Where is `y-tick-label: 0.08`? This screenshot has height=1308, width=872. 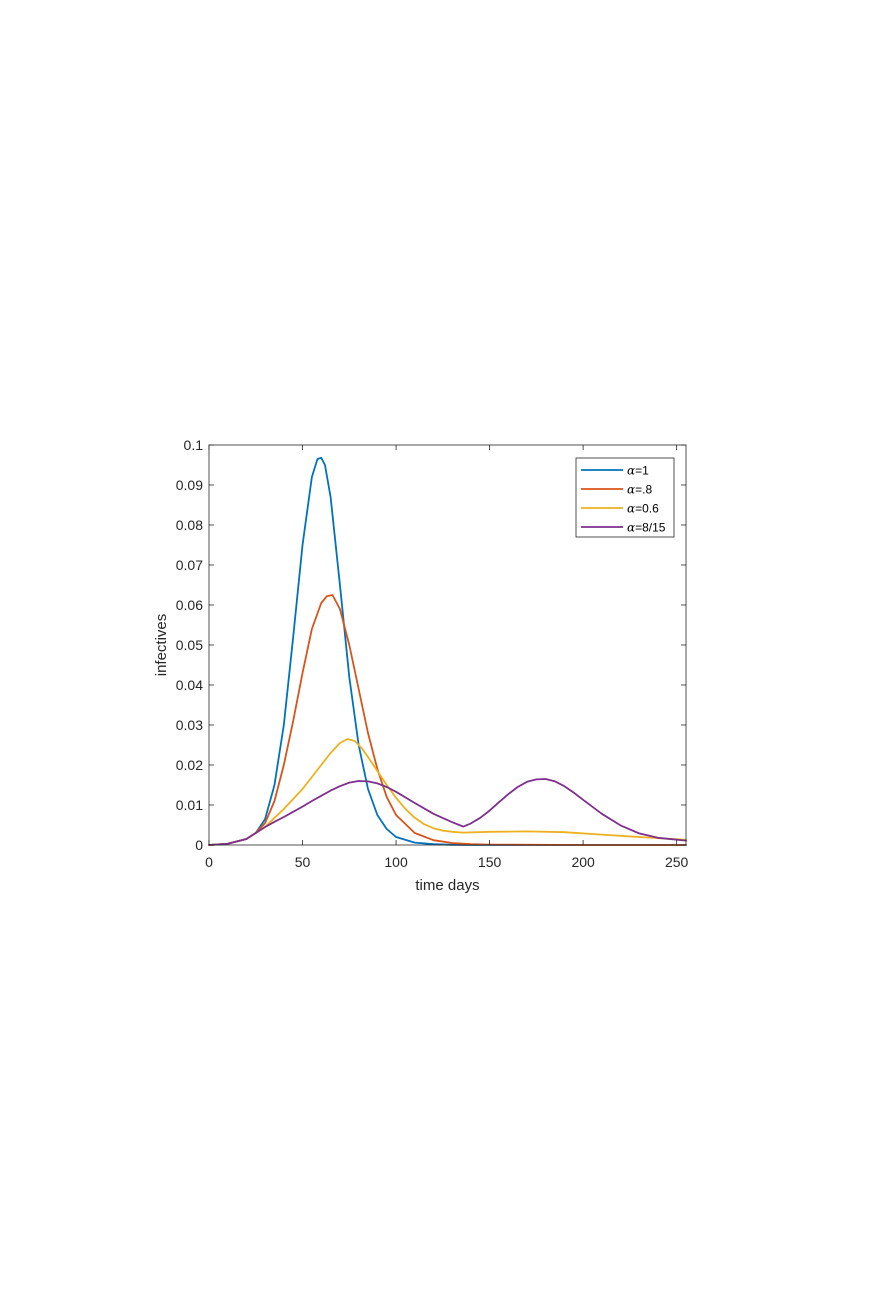
y-tick-label: 0.08 is located at coordinates (189, 525).